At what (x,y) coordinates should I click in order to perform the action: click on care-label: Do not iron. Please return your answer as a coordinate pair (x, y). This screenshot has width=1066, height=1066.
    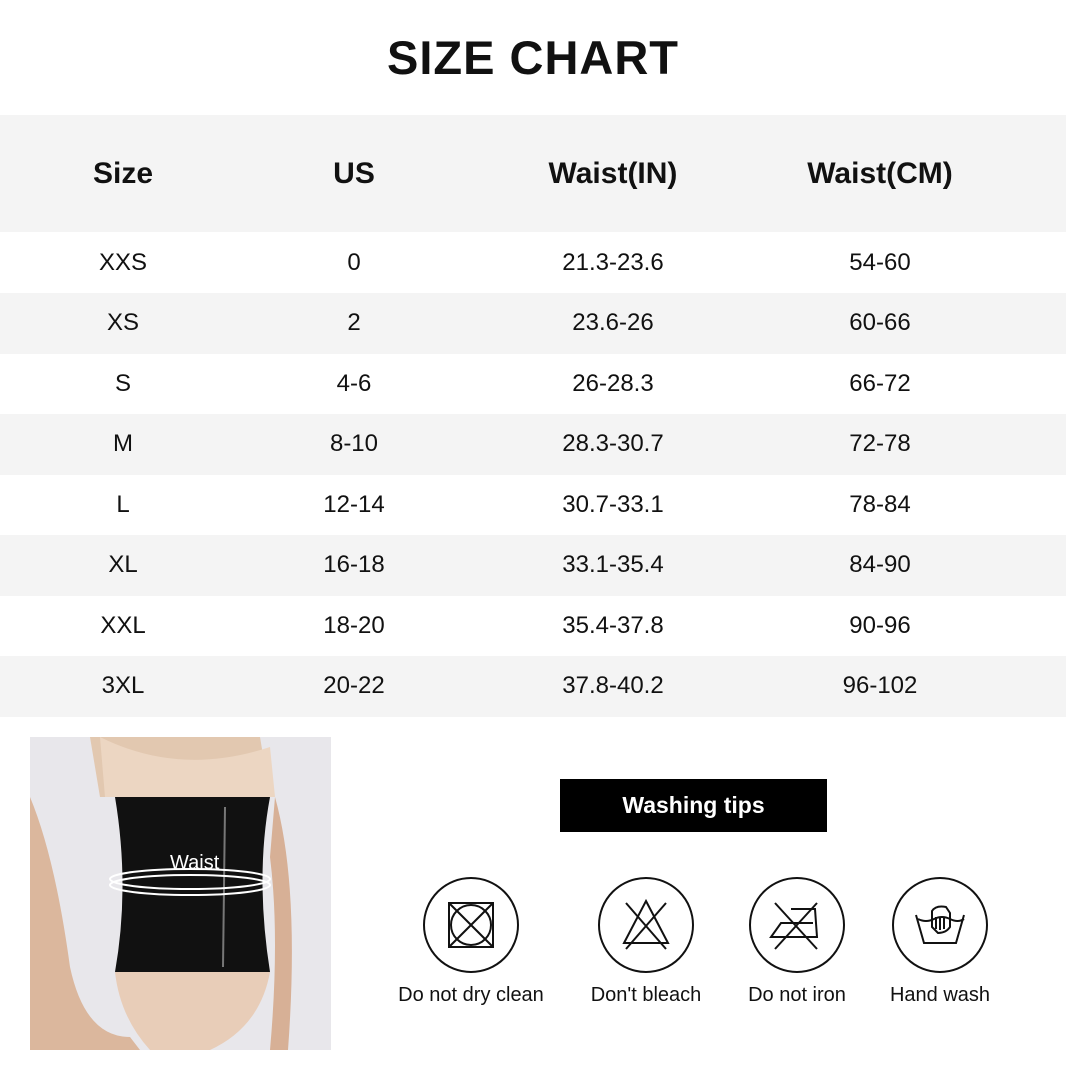
    Looking at the image, I should click on (797, 995).